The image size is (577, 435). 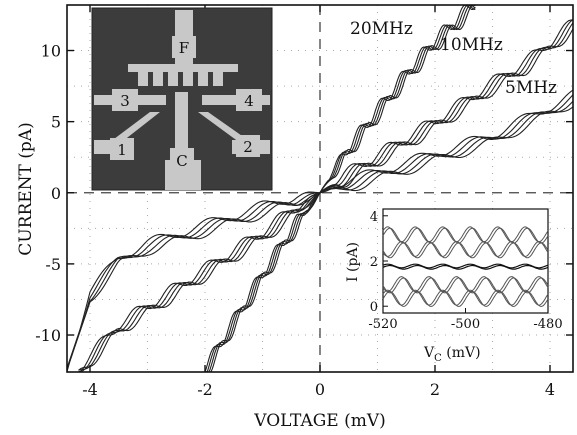 I want to click on inset-x-label: VC (mV), so click(x=452, y=354).